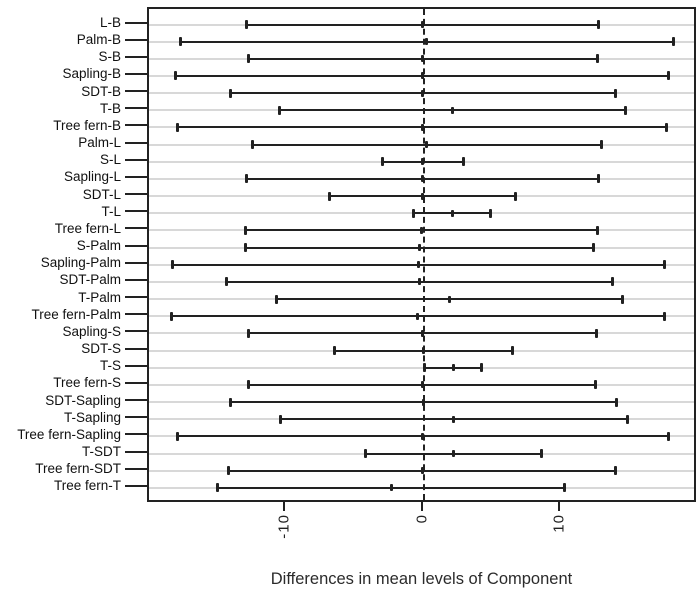 The image size is (700, 602). I want to click on row-label: SDT-L, so click(101, 194).